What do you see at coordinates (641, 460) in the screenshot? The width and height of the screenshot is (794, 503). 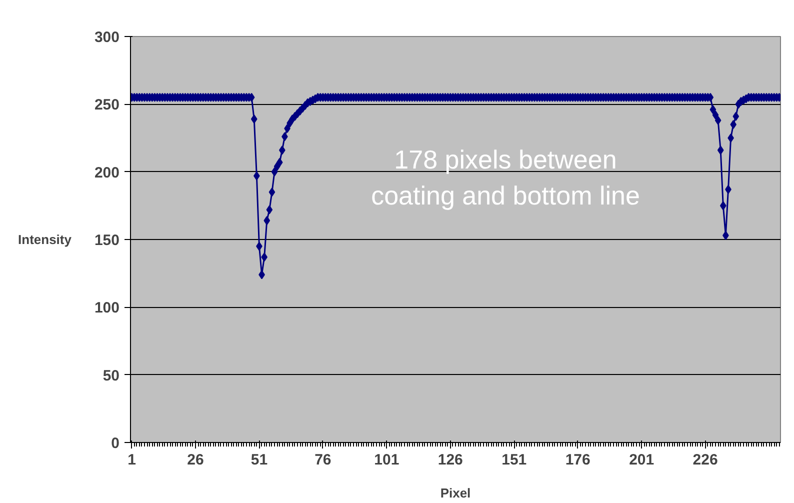 I see `x-tick-label: 201` at bounding box center [641, 460].